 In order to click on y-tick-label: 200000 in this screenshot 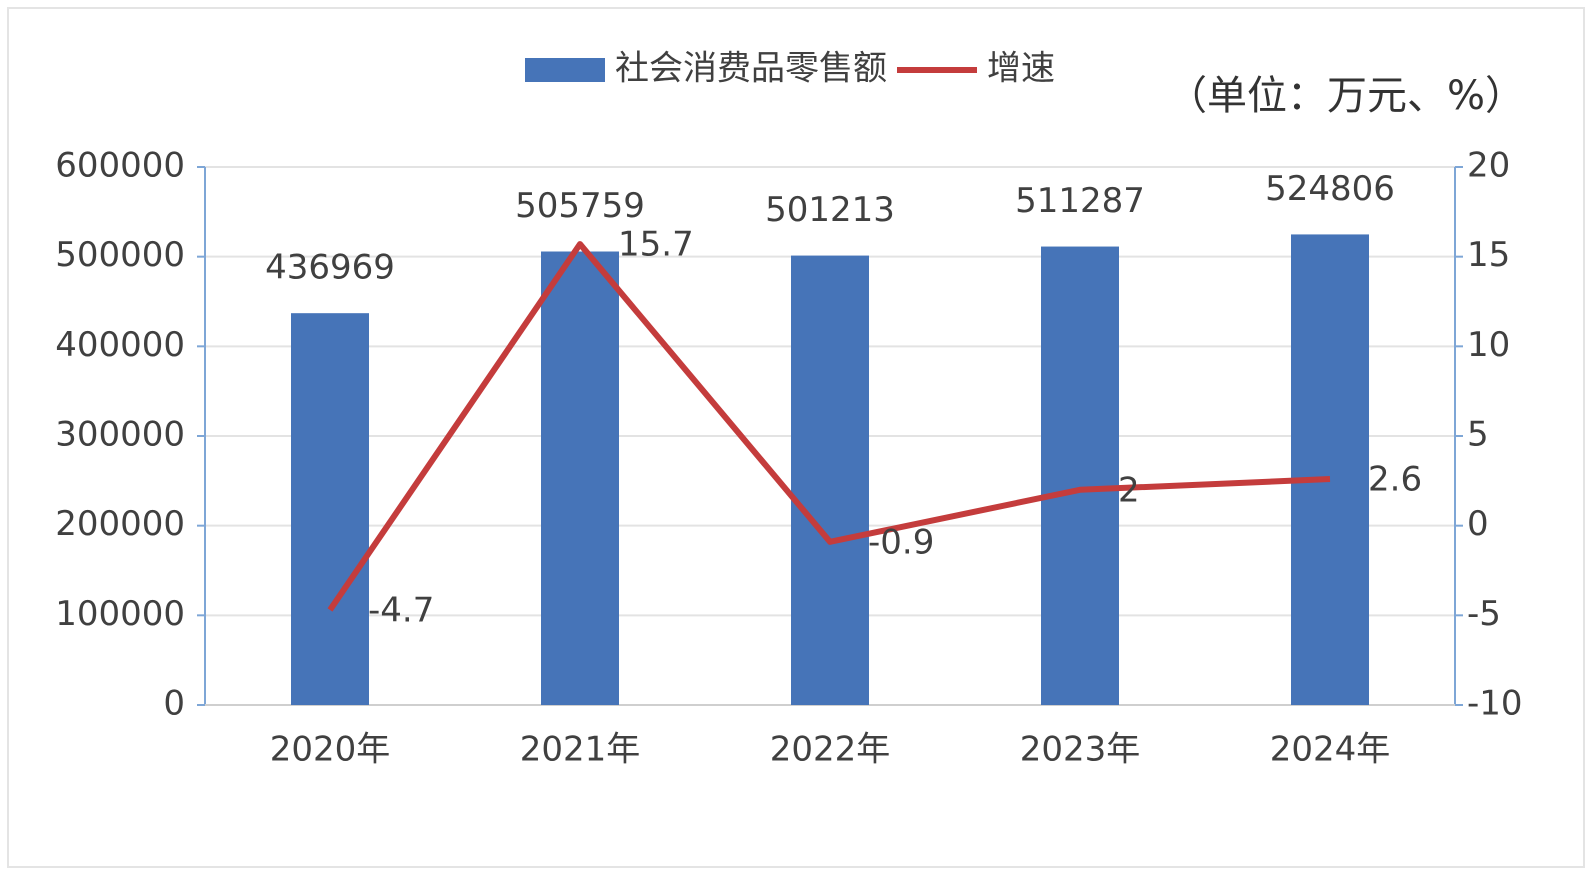, I will do `click(120, 524)`.